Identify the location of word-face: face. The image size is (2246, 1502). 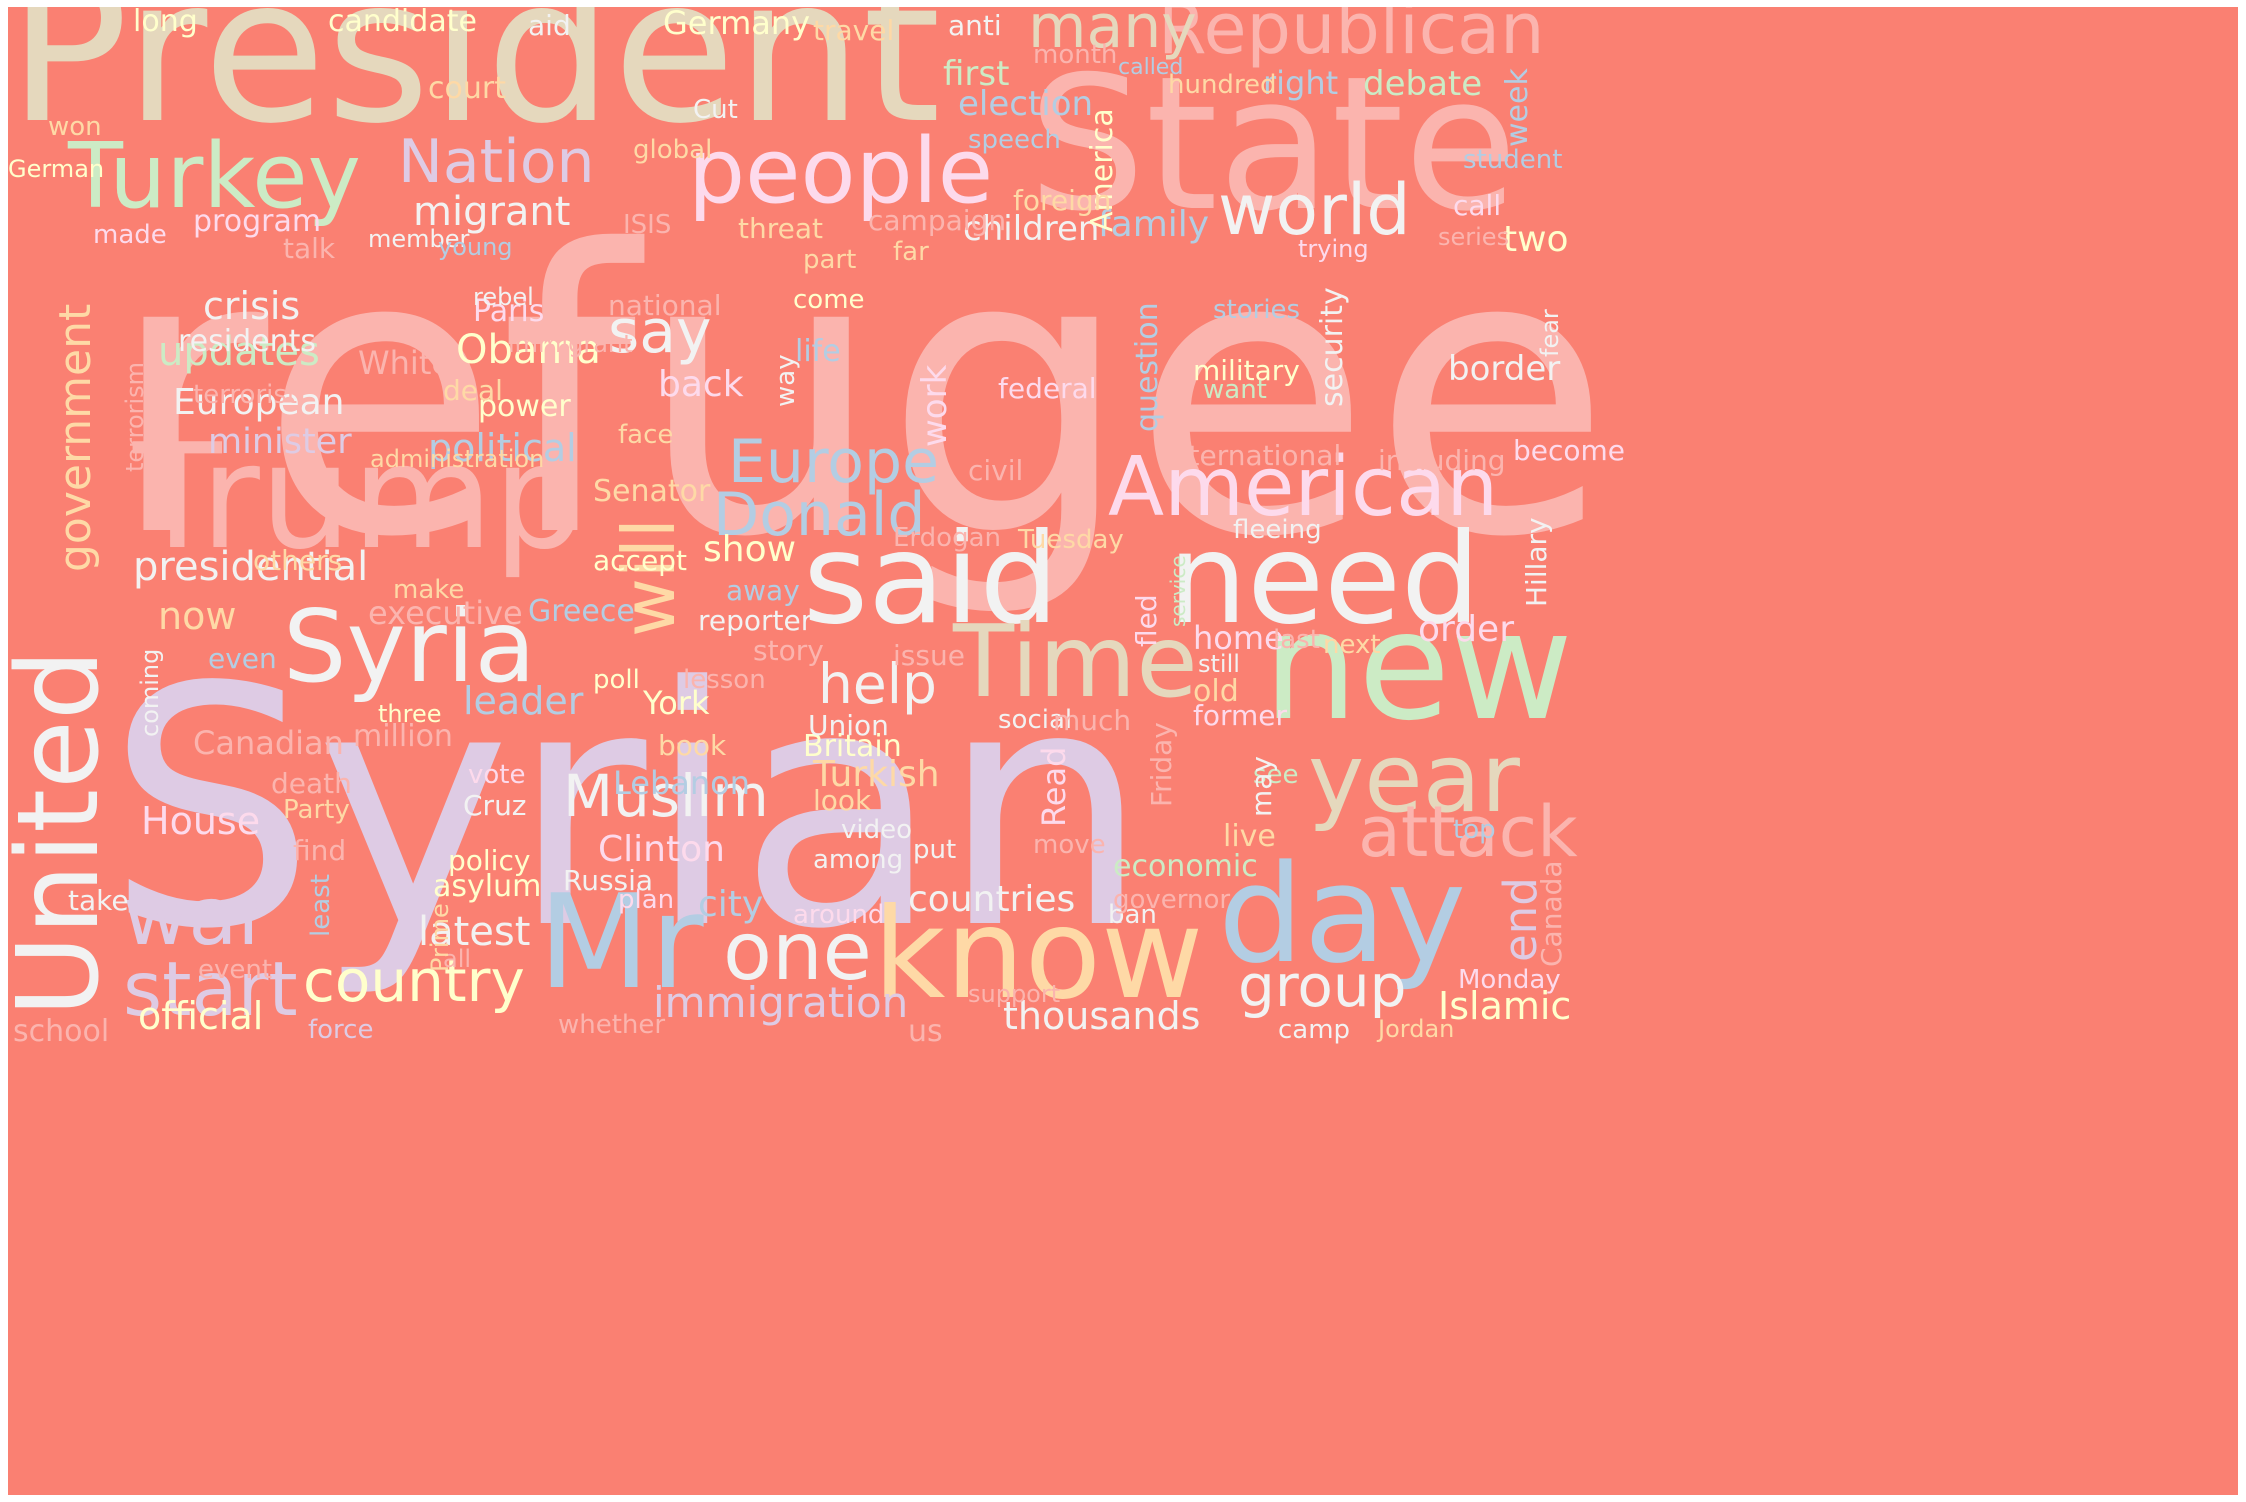
(646, 435).